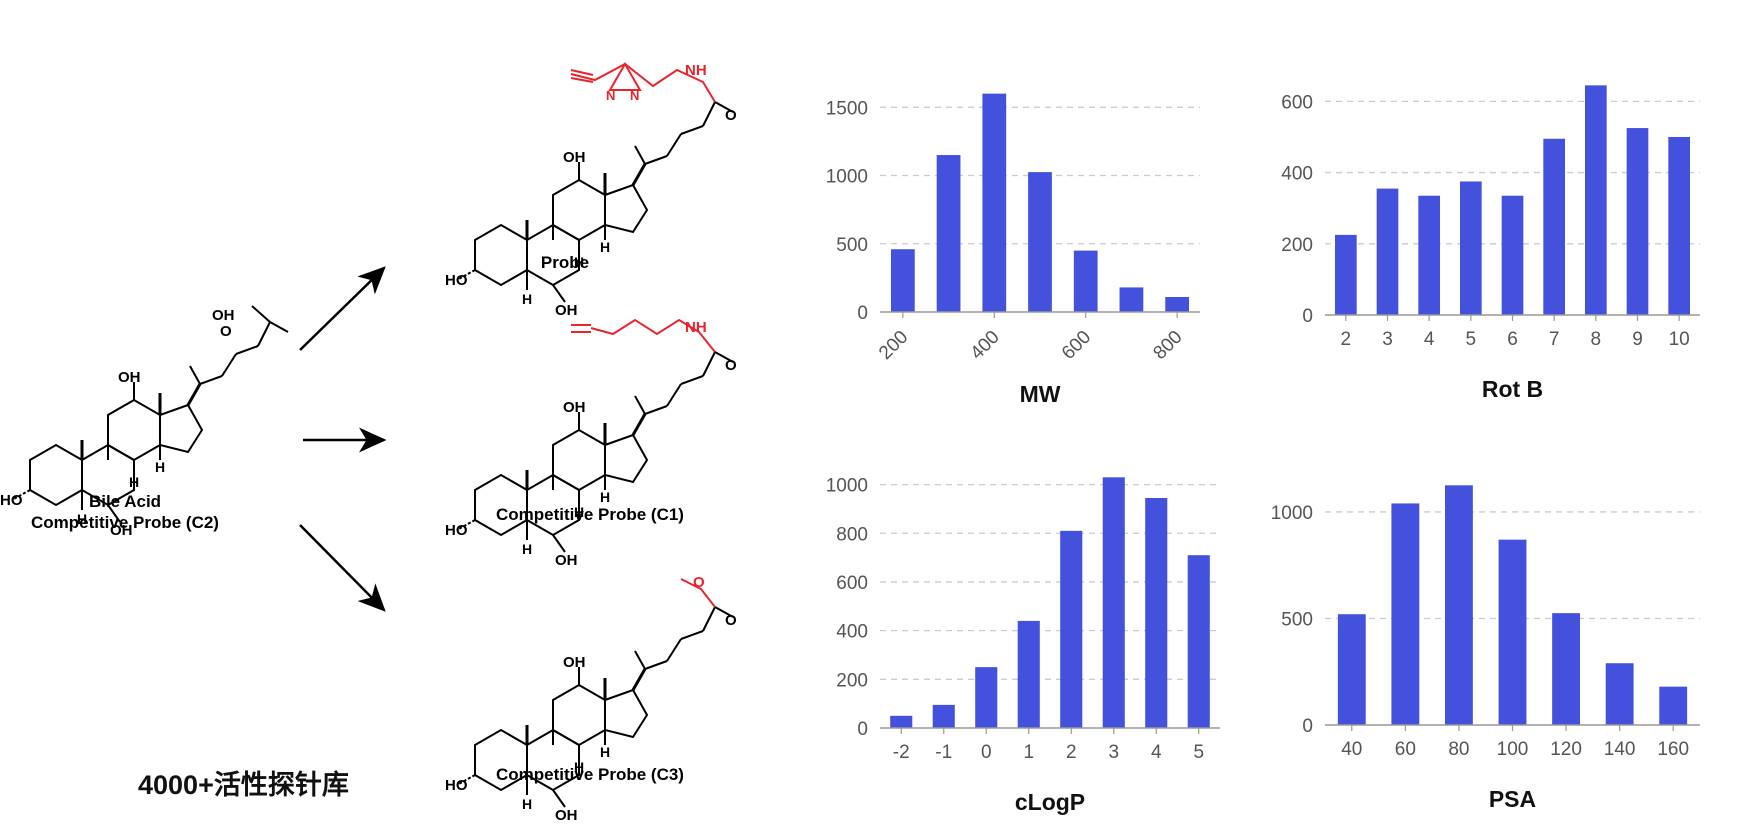  I want to click on bile-acid-structure: HO OH OH OH O H H H, so click(144, 422).